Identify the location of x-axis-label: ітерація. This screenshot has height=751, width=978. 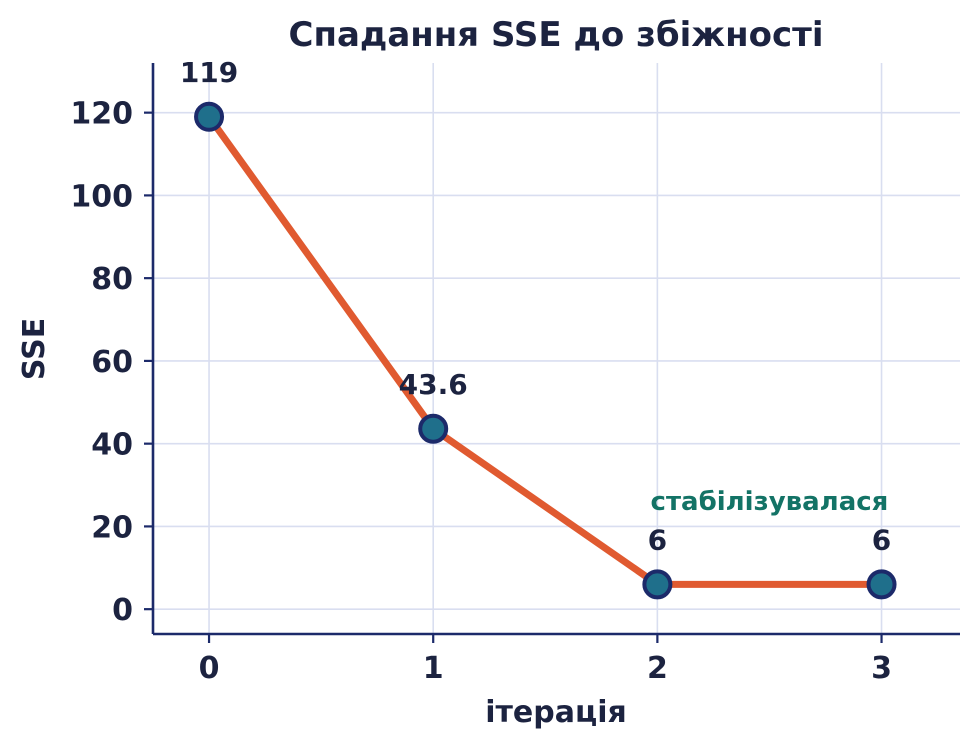
(556, 712).